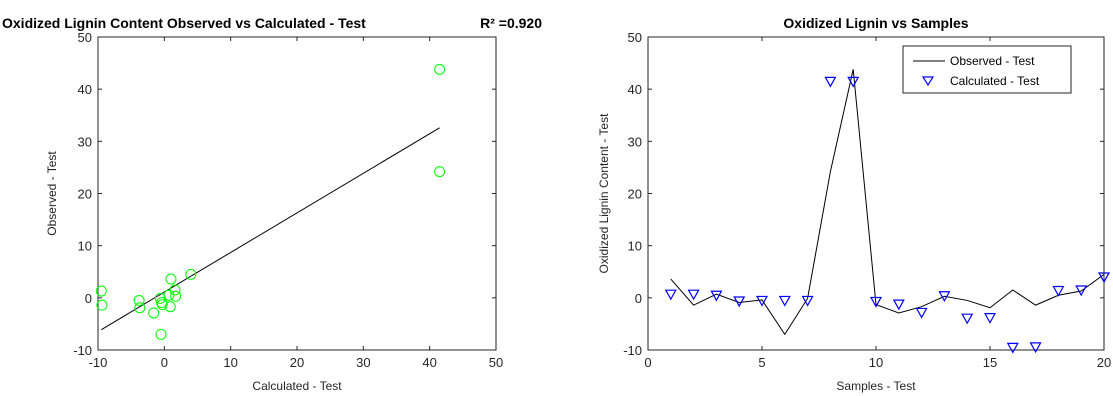 Image resolution: width=1113 pixels, height=396 pixels. Describe the element at coordinates (928, 81) in the screenshot. I see `legend-calculated-swatch` at that location.